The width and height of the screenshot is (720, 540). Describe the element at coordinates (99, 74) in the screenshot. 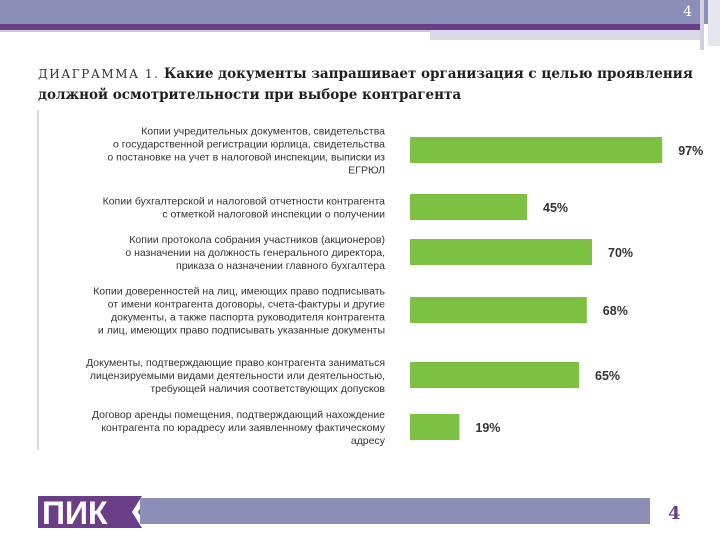

I see `chart-title-prefix: ДИАГРАММА 1.` at that location.